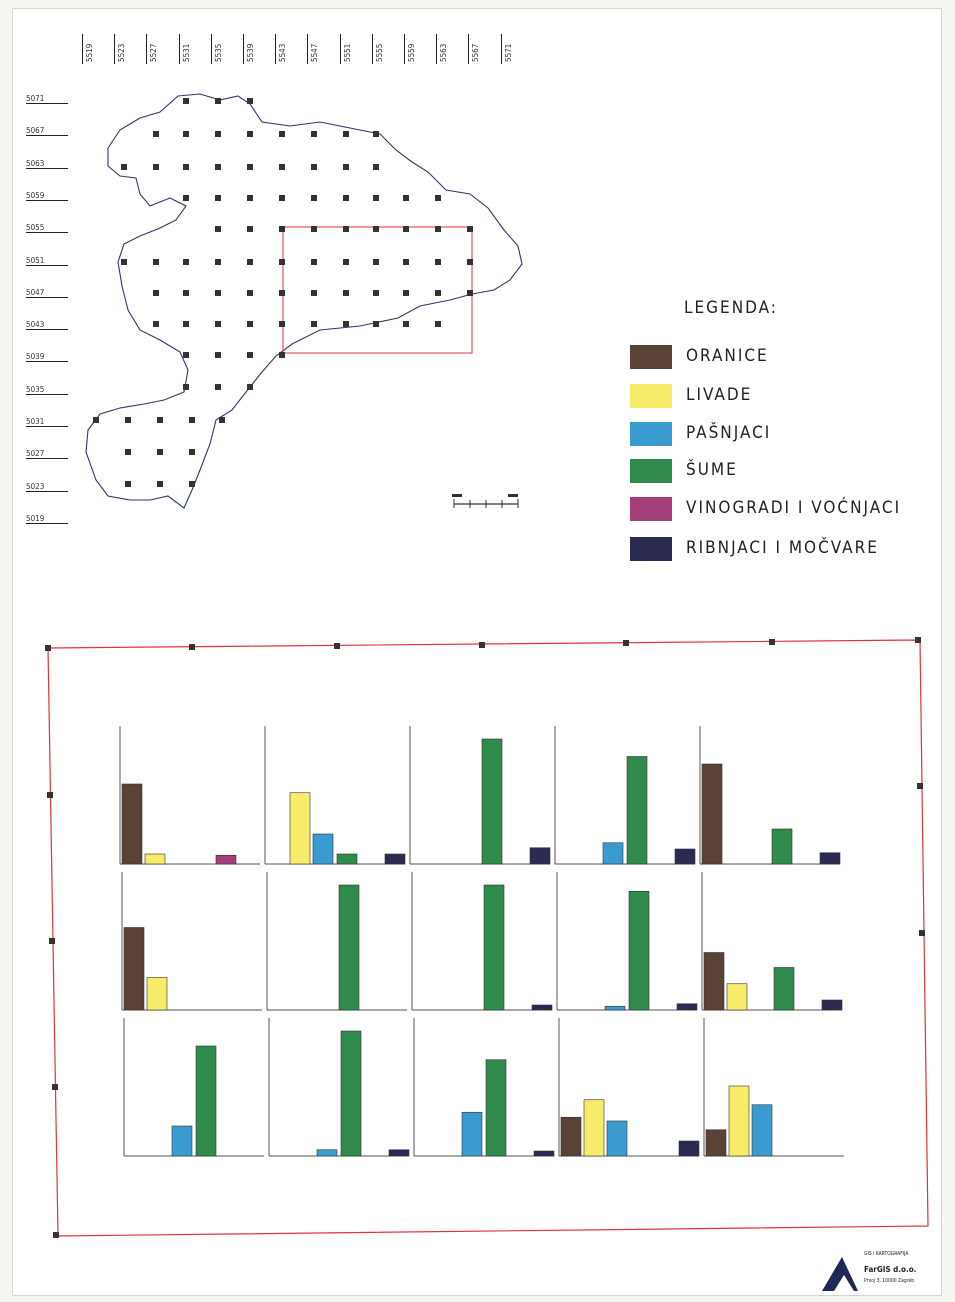 The image size is (955, 1302). I want to click on grid-y-label: 5023, so click(47, 487).